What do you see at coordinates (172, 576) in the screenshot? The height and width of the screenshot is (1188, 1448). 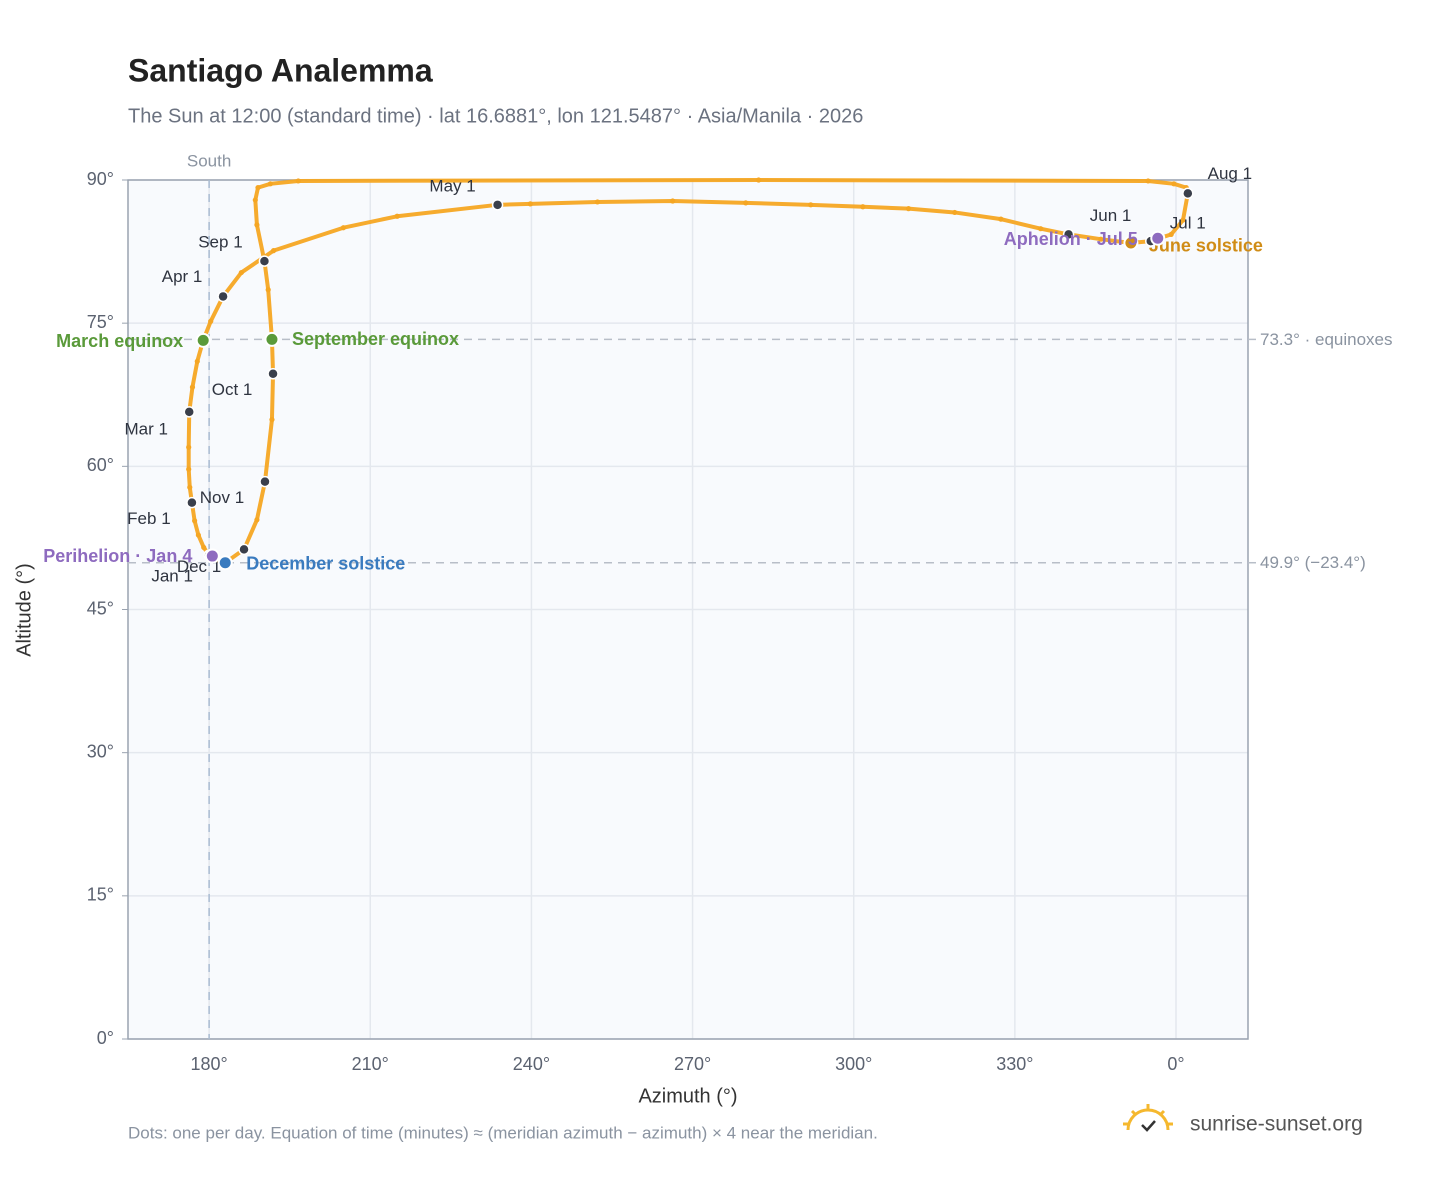 I see `month-label: Jan 1` at bounding box center [172, 576].